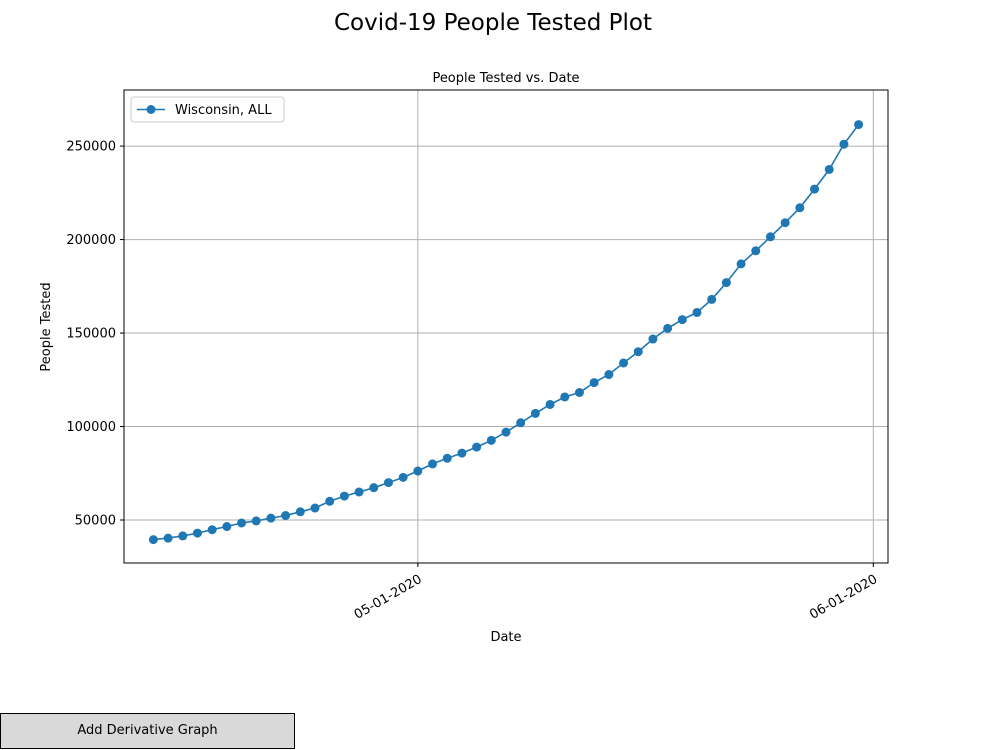 This screenshot has width=986, height=750. What do you see at coordinates (91, 240) in the screenshot?
I see `y-tick-label: 200000` at bounding box center [91, 240].